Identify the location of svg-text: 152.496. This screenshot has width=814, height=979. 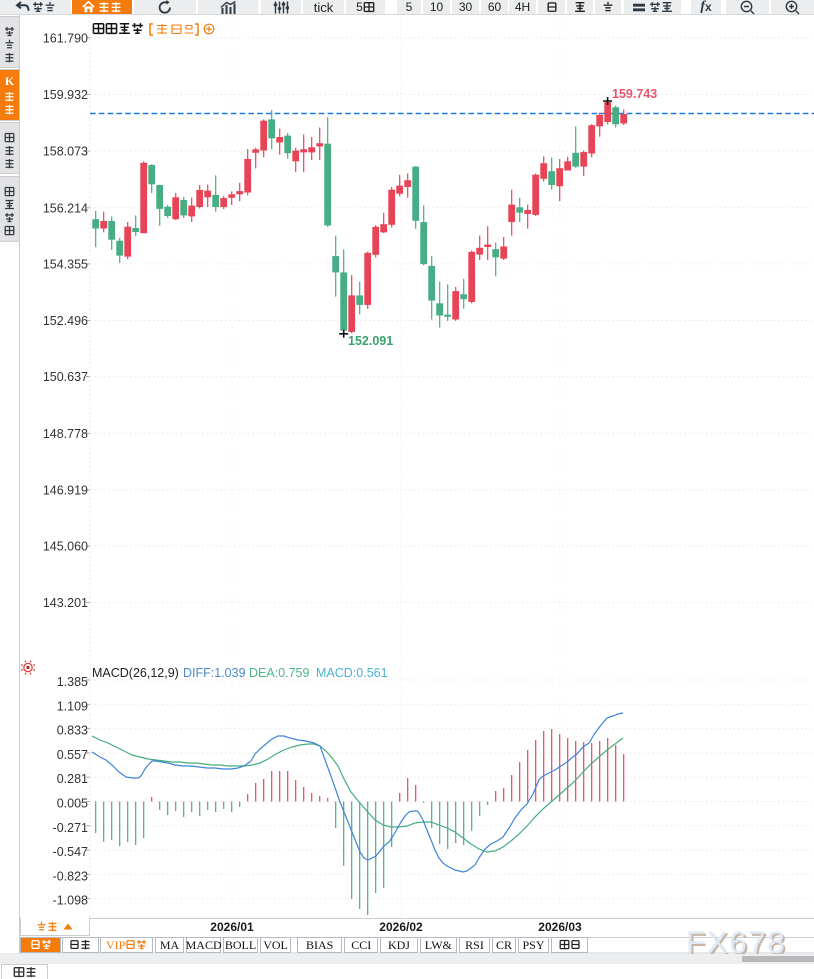
(65, 321).